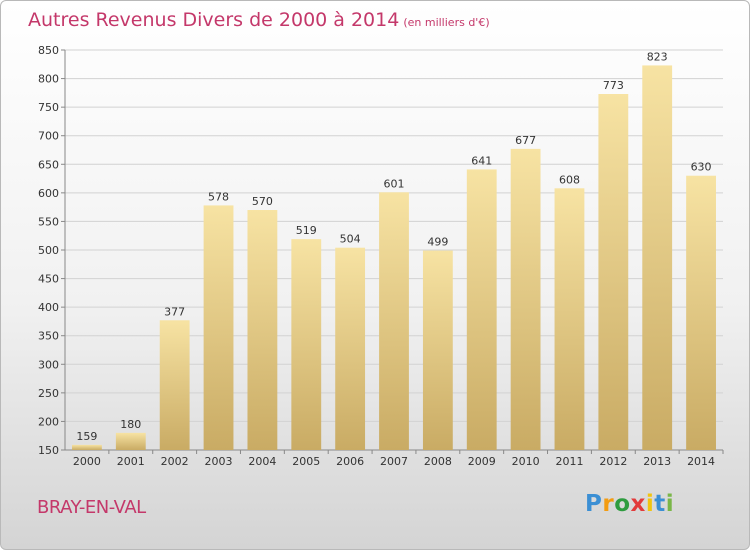 The height and width of the screenshot is (550, 750). I want to click on data-label: 570, so click(262, 201).